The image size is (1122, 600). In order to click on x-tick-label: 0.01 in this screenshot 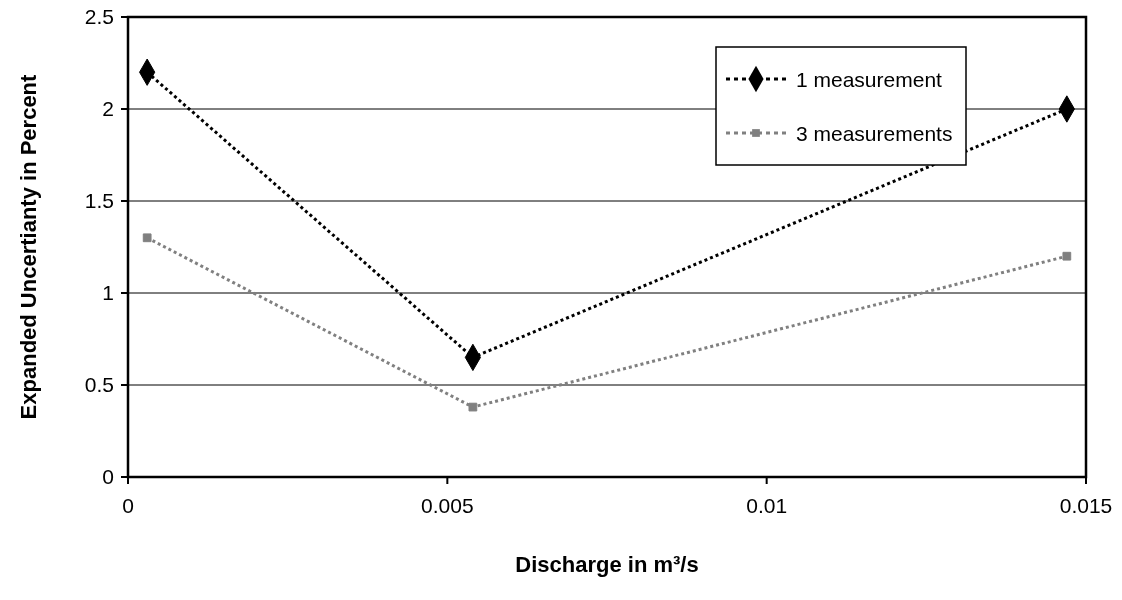, I will do `click(767, 505)`.